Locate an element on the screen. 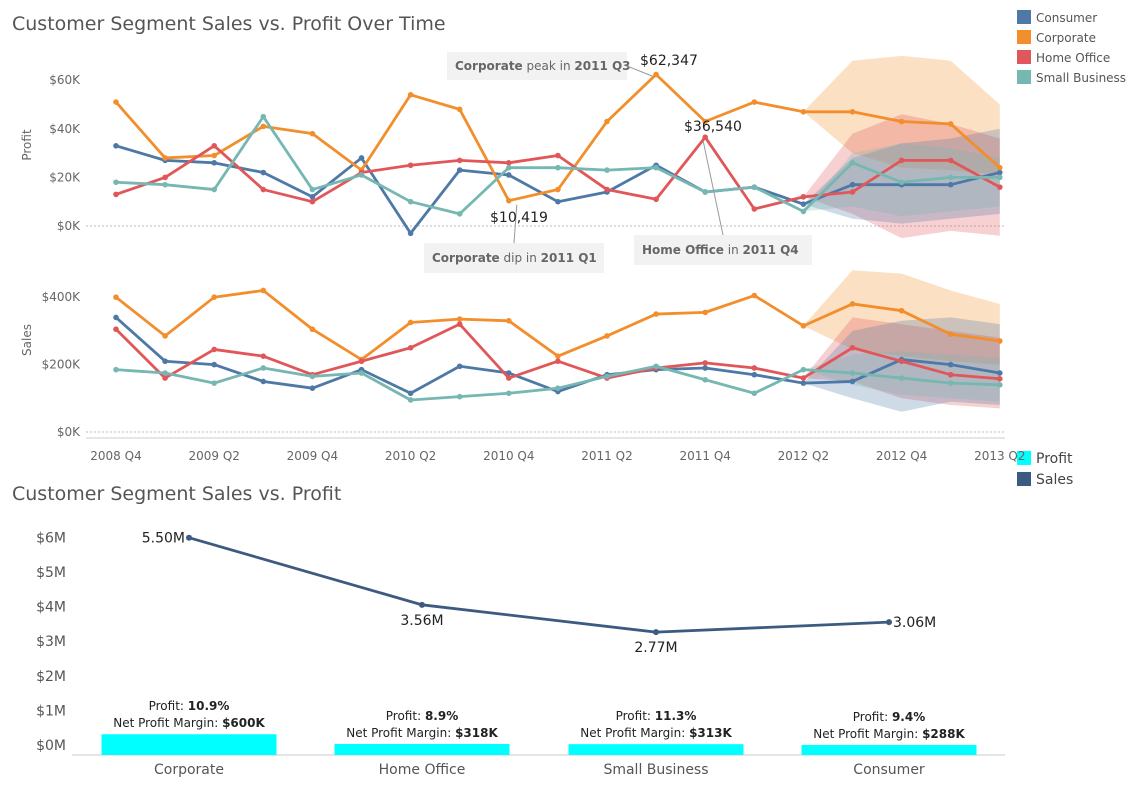 The image size is (1138, 800). legend-item-sales: Sales is located at coordinates (1045, 480).